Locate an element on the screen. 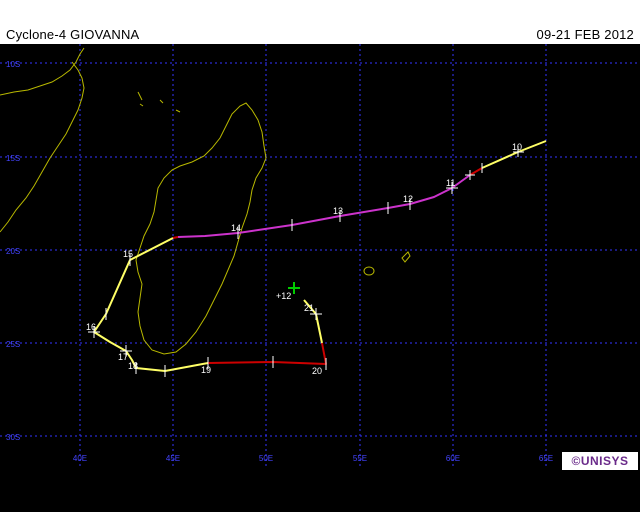 The height and width of the screenshot is (512, 640). position-label-12: +12 is located at coordinates (283, 296).